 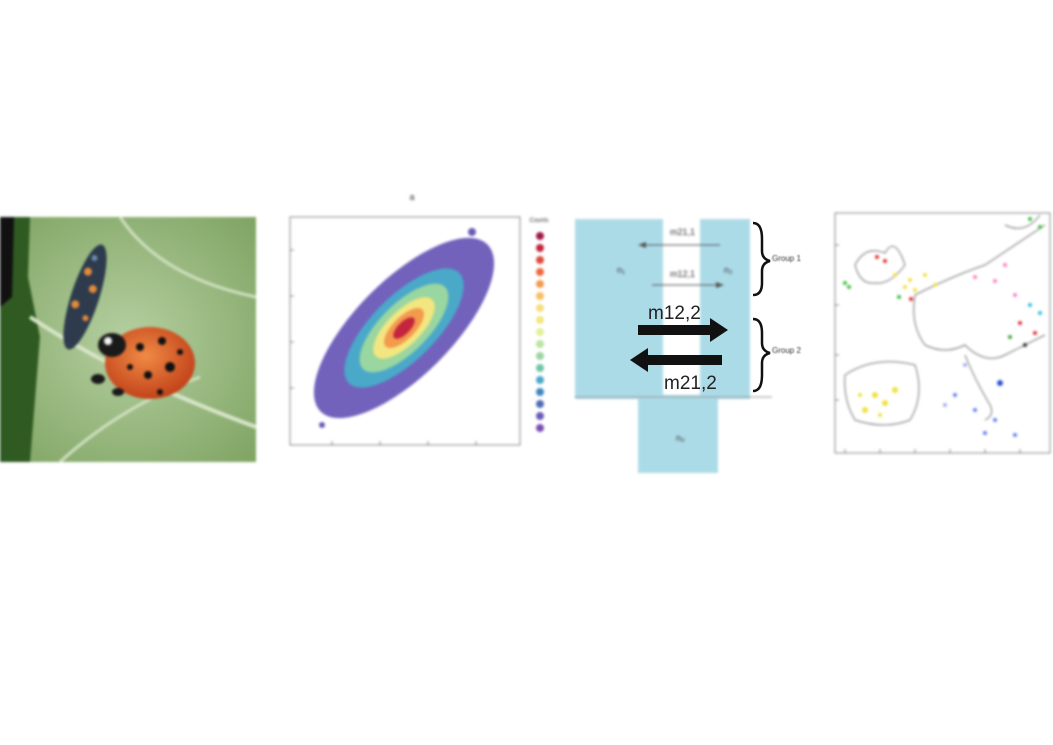 I want to click on group-2-label: Group 2, so click(x=786, y=350).